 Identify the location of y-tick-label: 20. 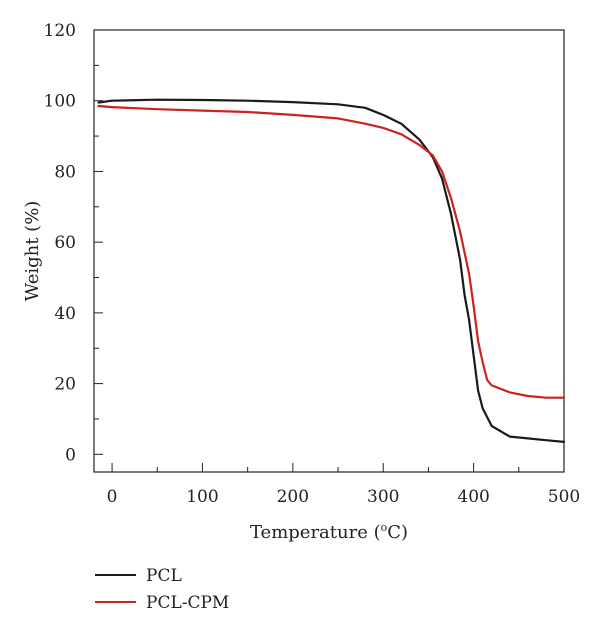
(65, 385).